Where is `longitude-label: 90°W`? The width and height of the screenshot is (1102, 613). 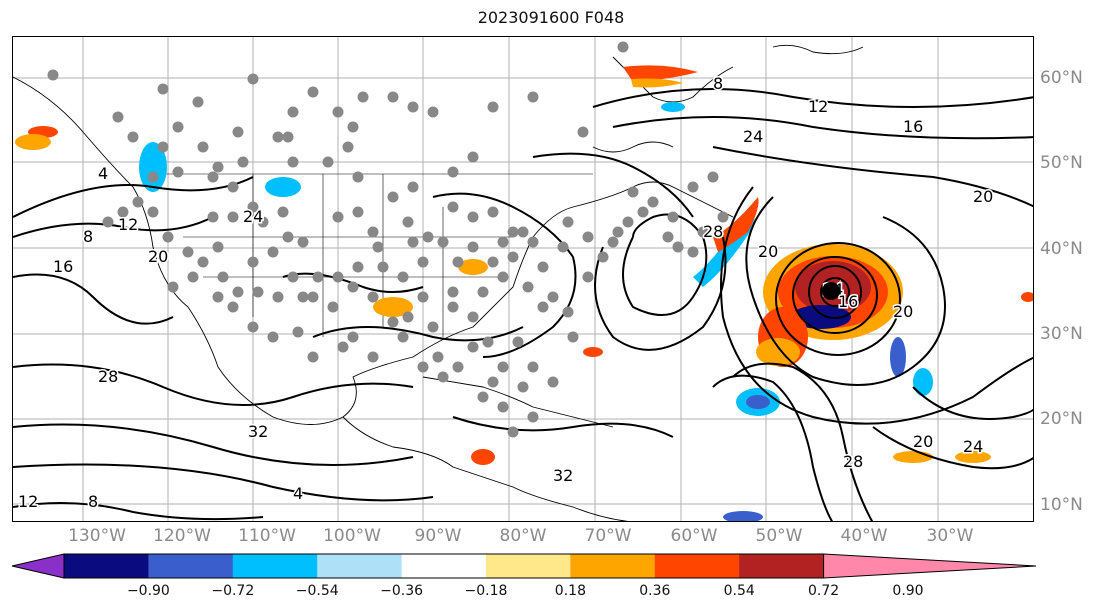 longitude-label: 90°W is located at coordinates (438, 536).